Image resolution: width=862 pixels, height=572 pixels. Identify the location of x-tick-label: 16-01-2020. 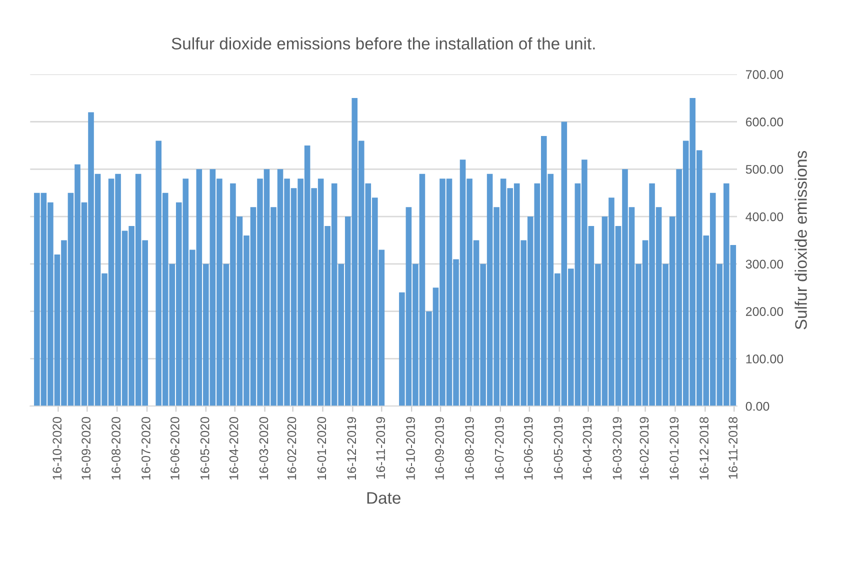
(321, 448).